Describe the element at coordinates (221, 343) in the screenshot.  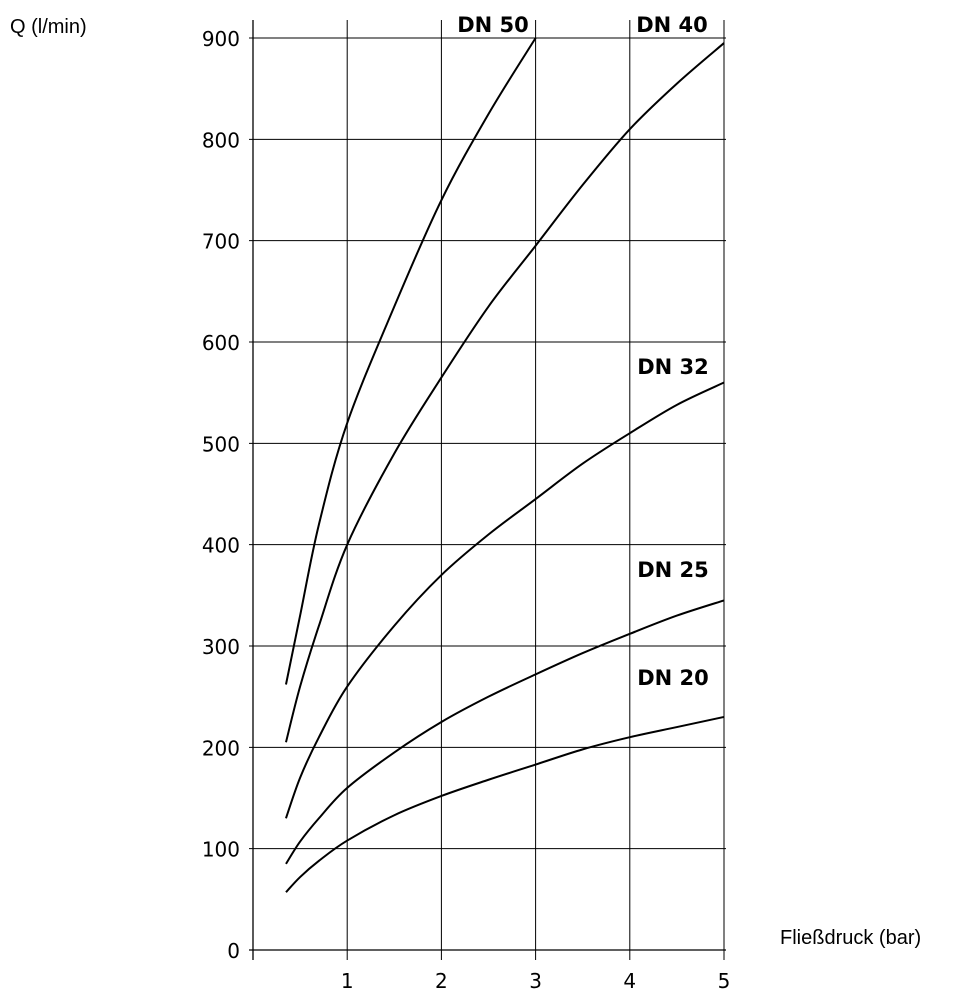
I see `y-tick-label: 600` at that location.